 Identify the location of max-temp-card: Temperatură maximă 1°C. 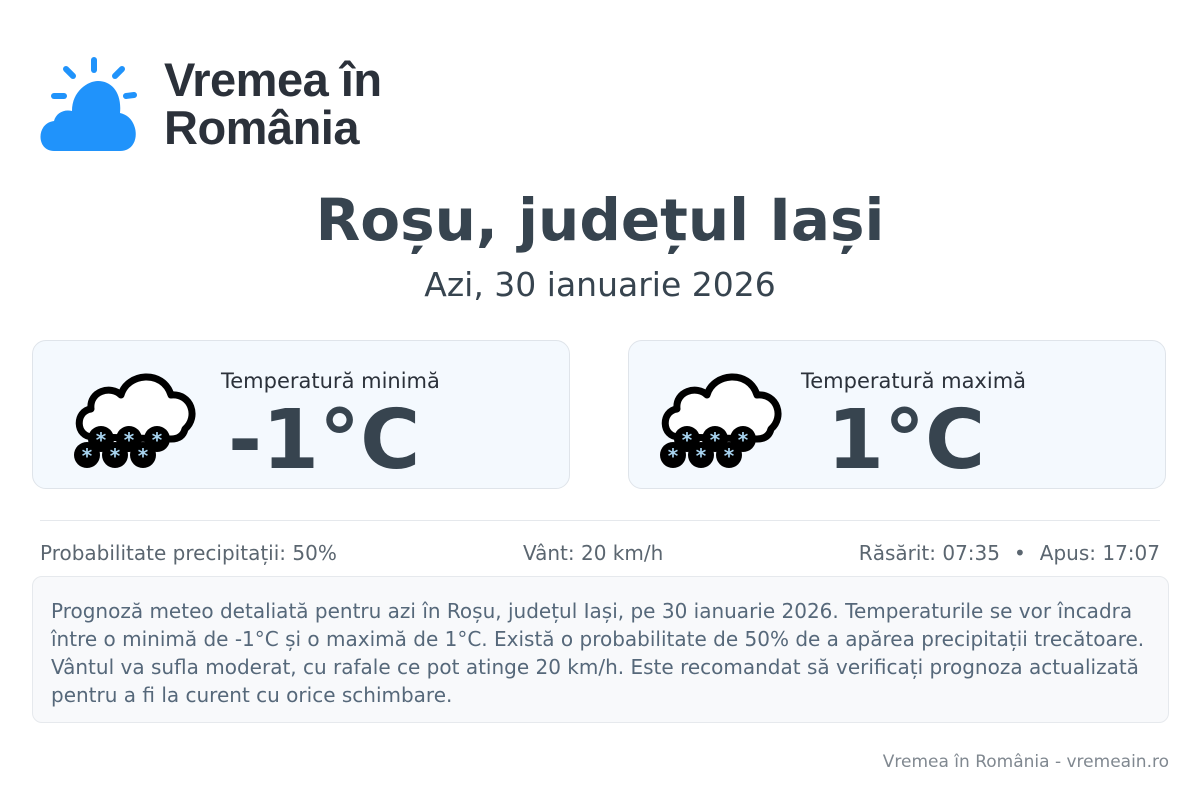
(897, 414).